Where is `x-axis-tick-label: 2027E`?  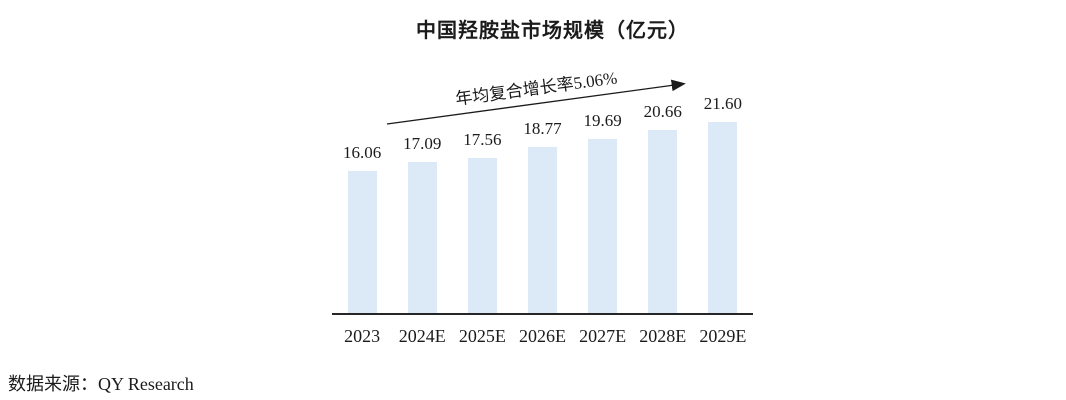 x-axis-tick-label: 2027E is located at coordinates (603, 336).